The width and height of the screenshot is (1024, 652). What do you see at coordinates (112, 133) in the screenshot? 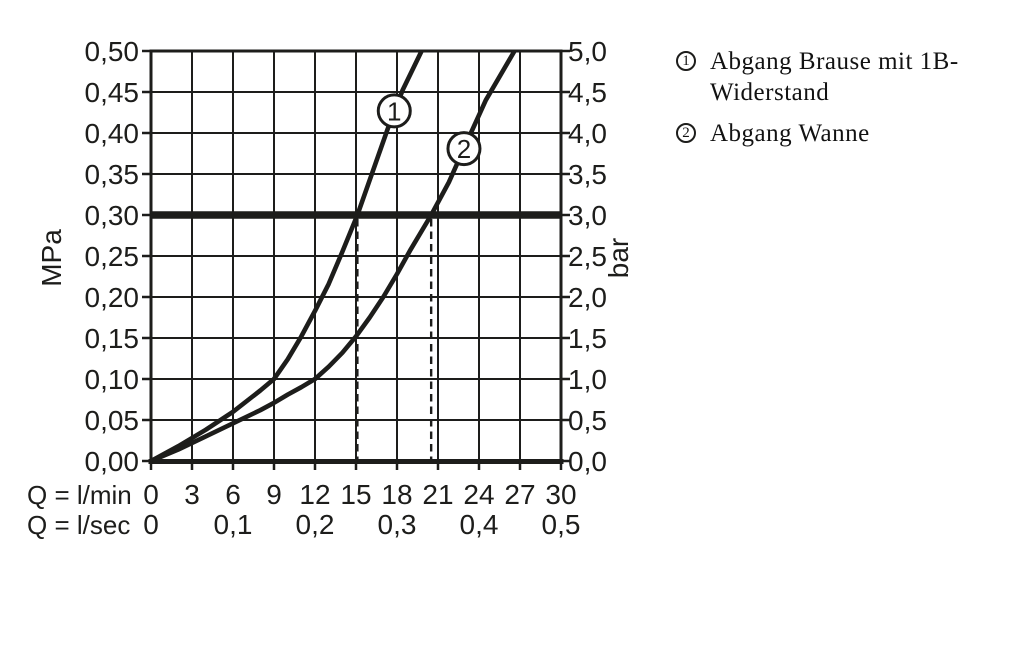
I see `y-left-tick-label: 0,40` at bounding box center [112, 133].